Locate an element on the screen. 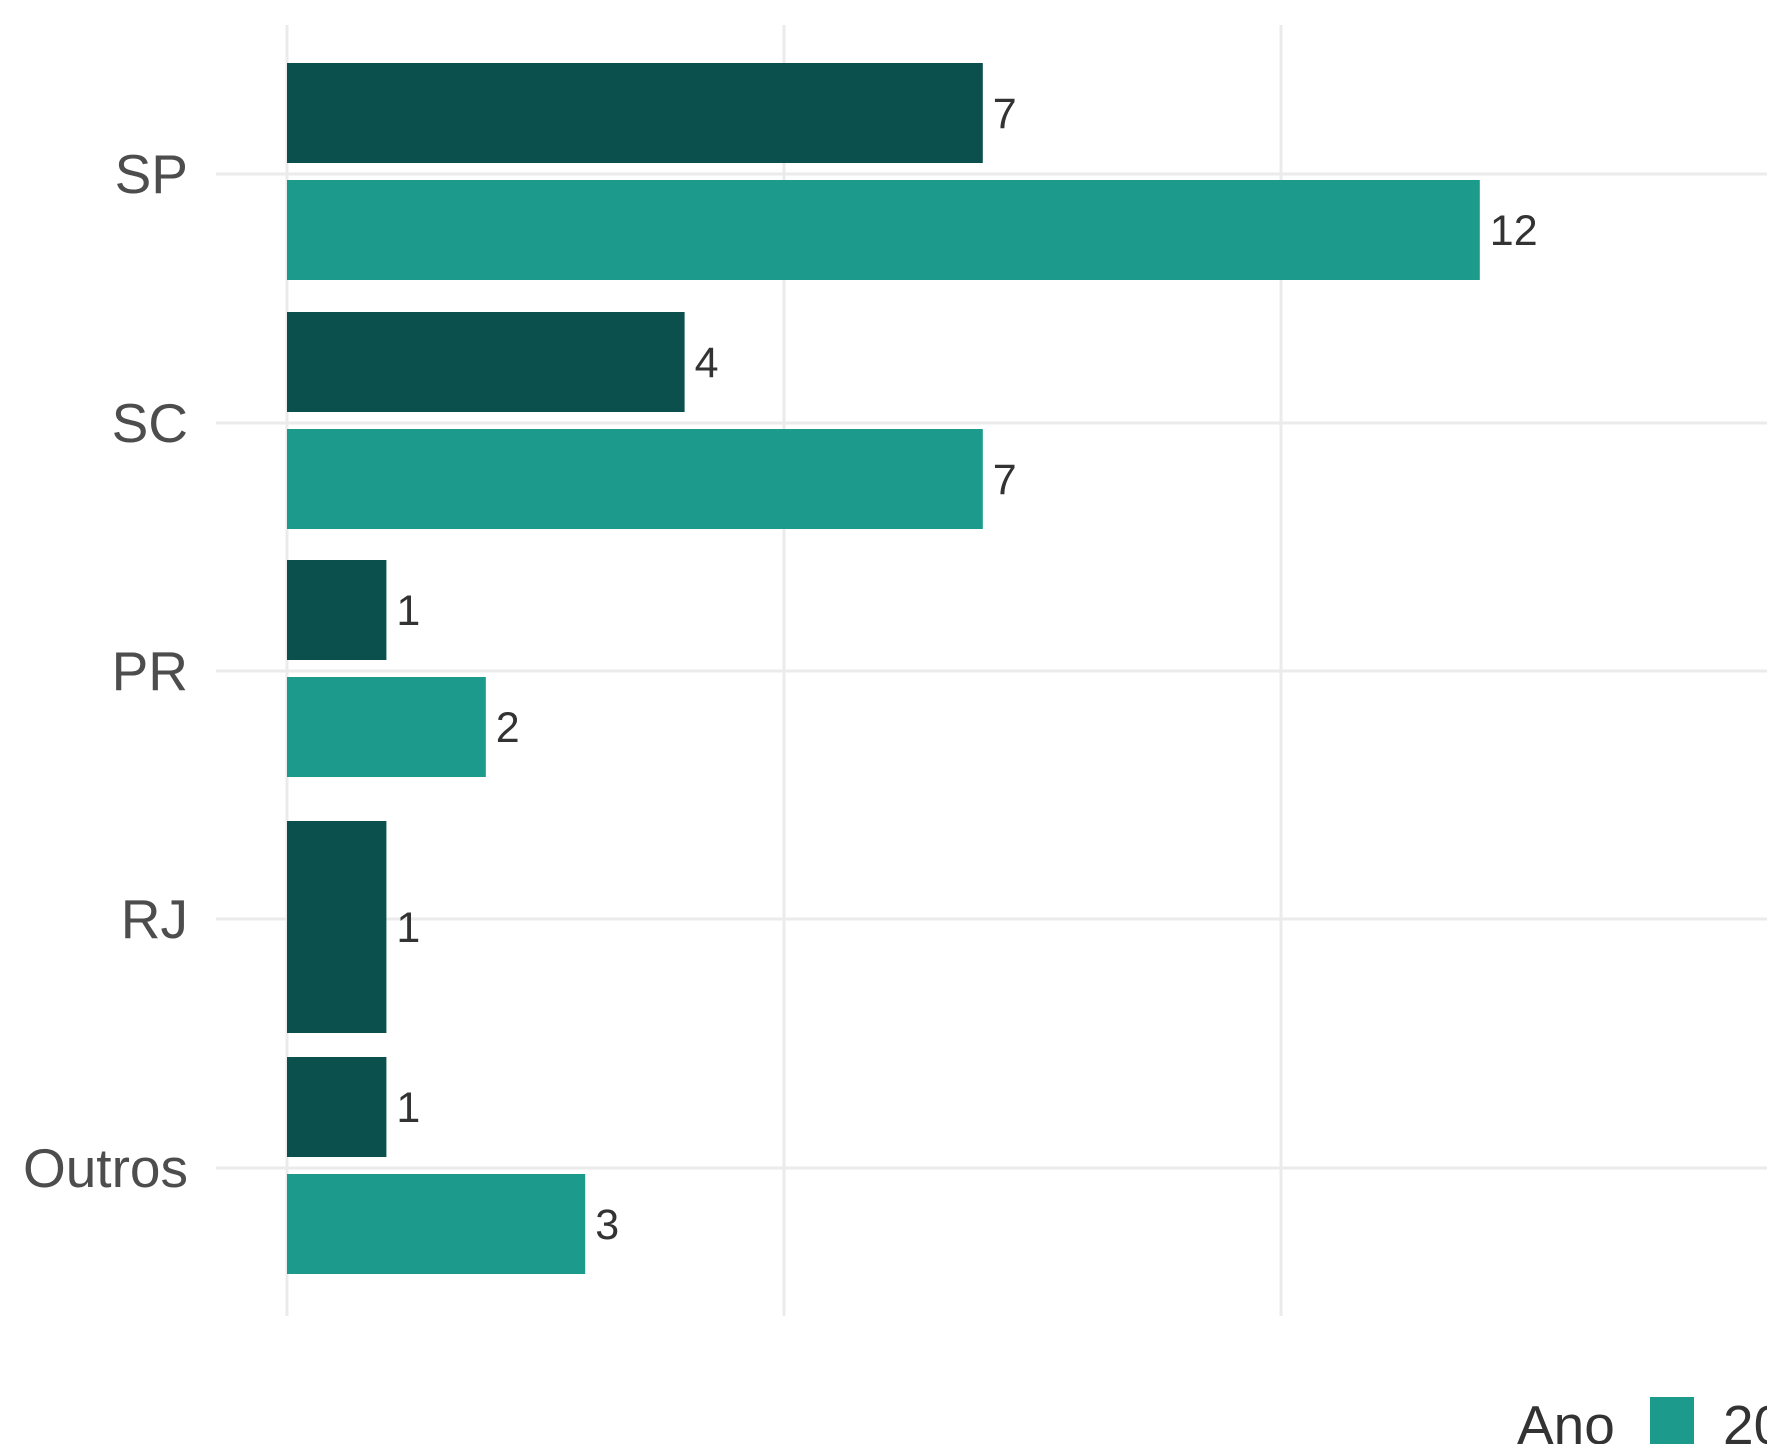 The height and width of the screenshot is (1444, 1767). value-label-rj-series-1: 1 is located at coordinates (408, 928).